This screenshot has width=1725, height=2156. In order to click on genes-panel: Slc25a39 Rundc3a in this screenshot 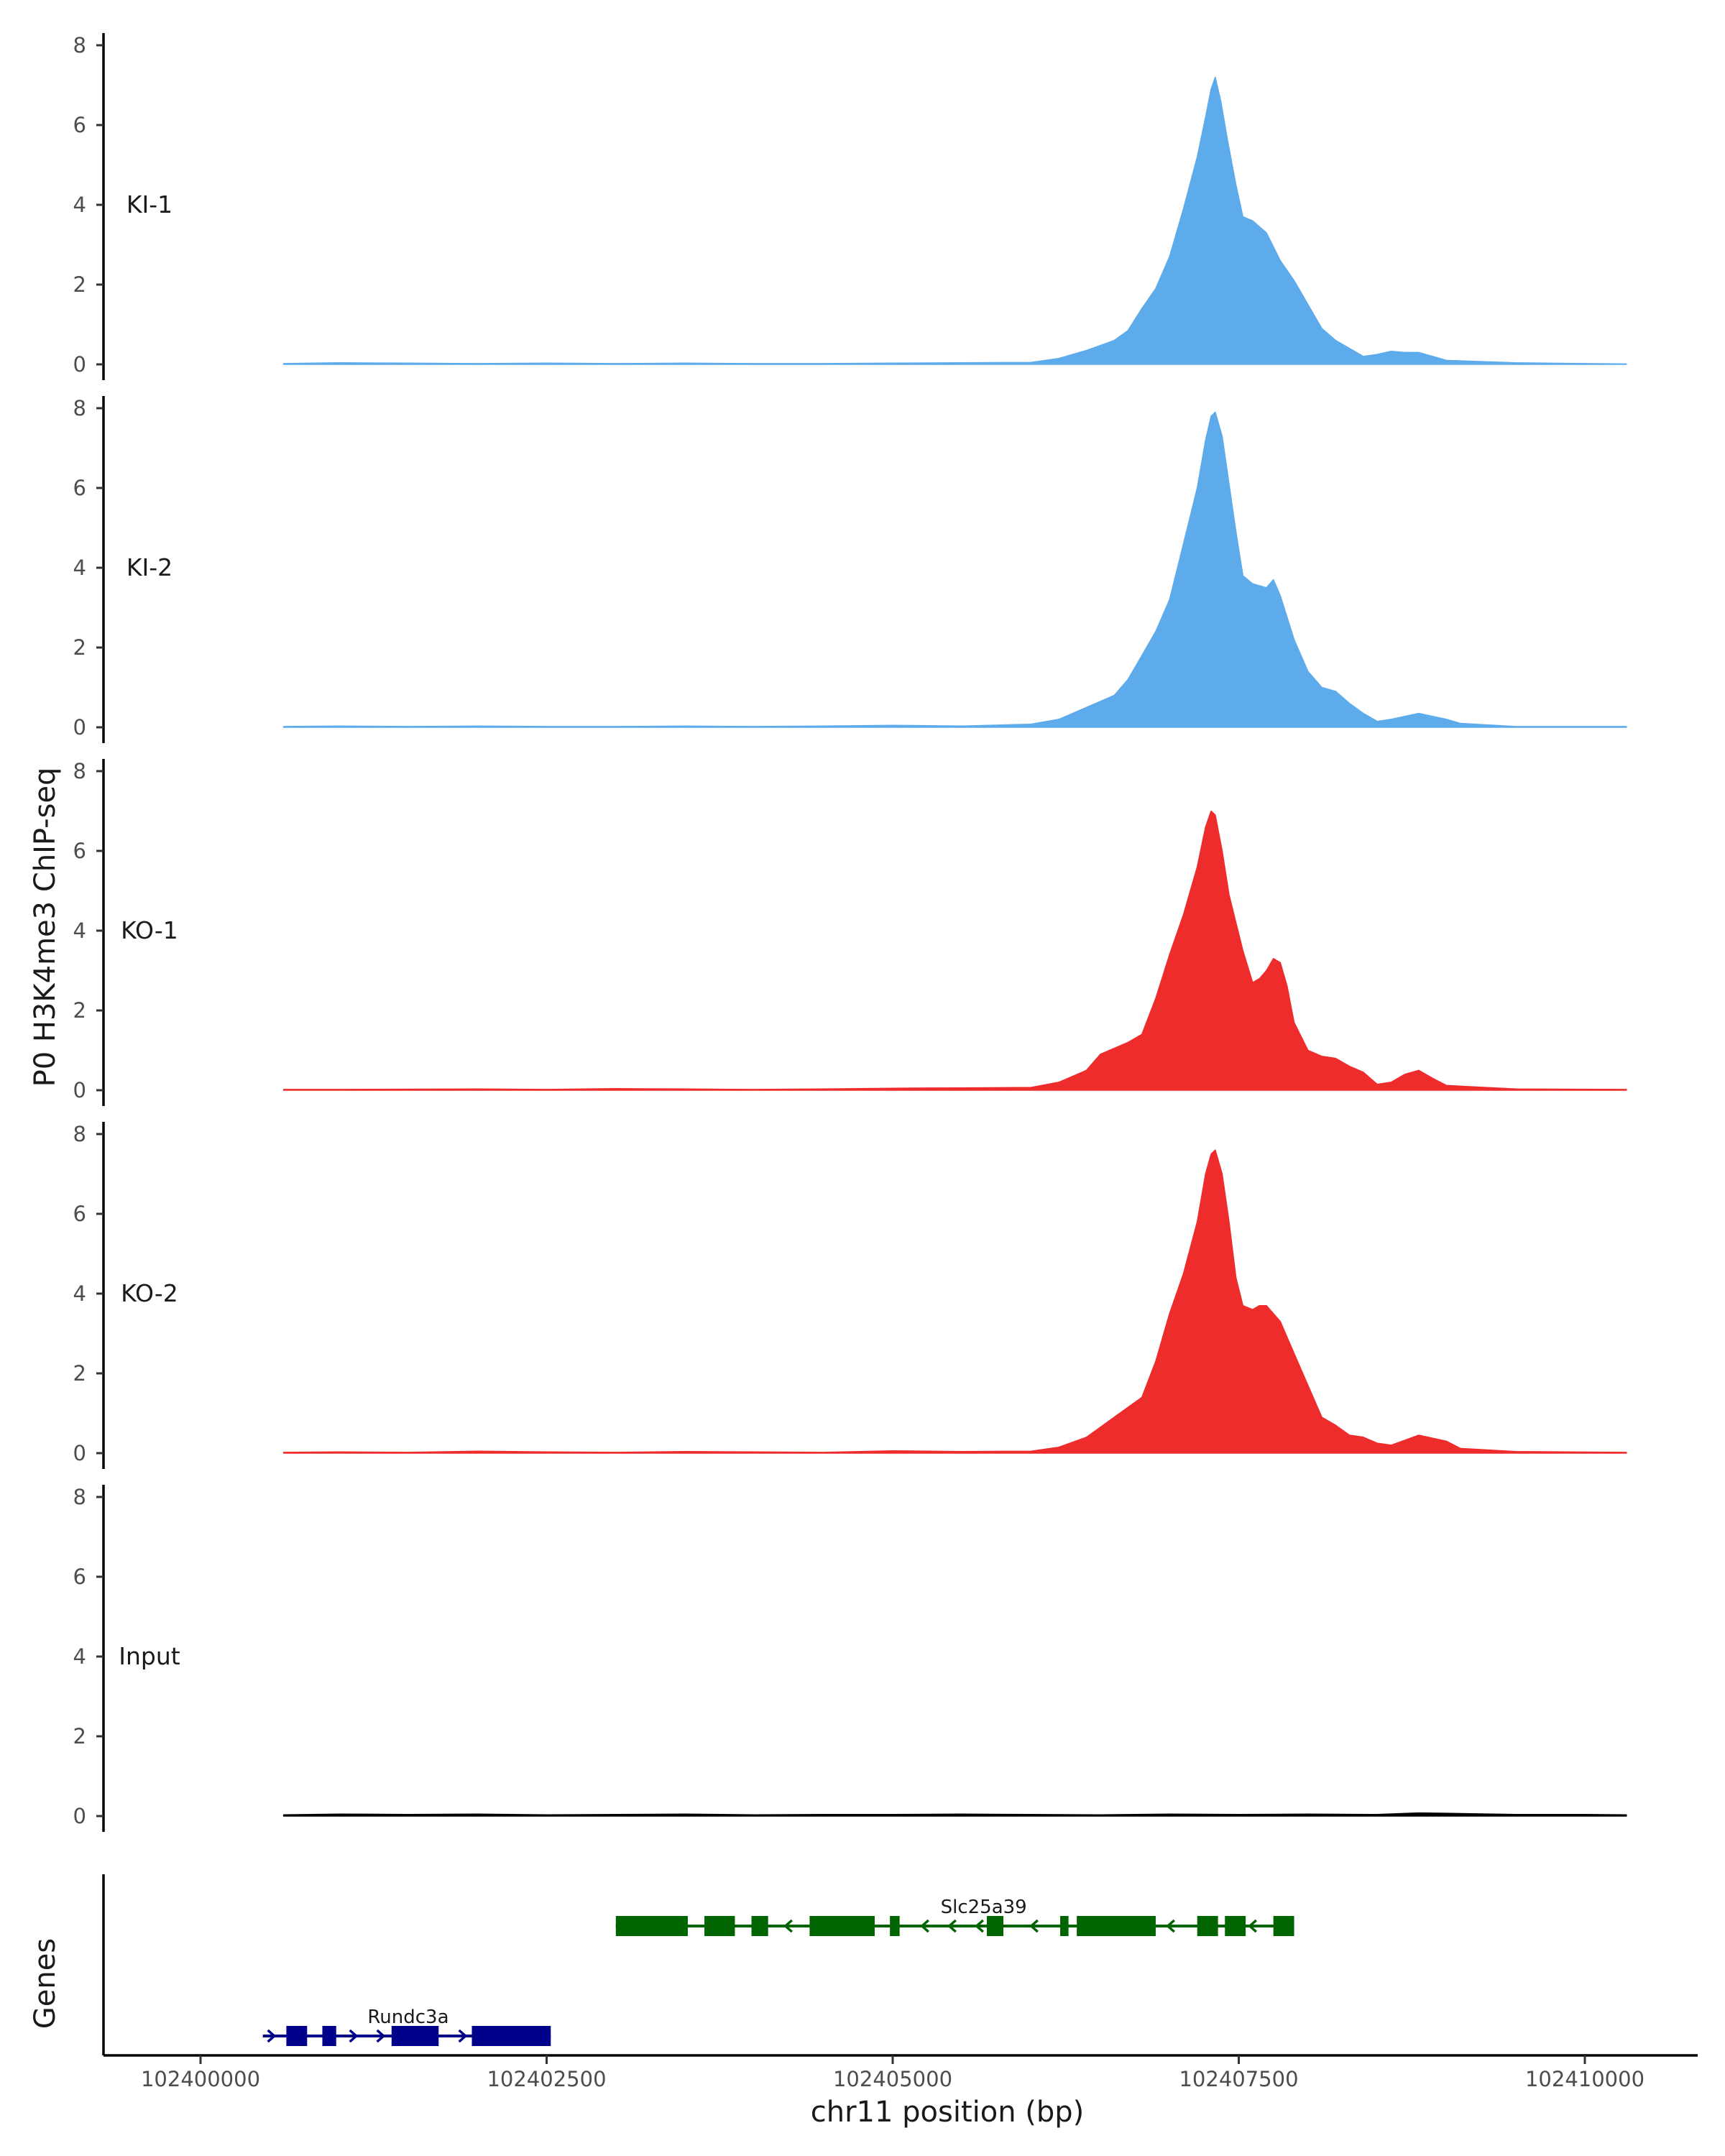, I will do `click(698, 1965)`.